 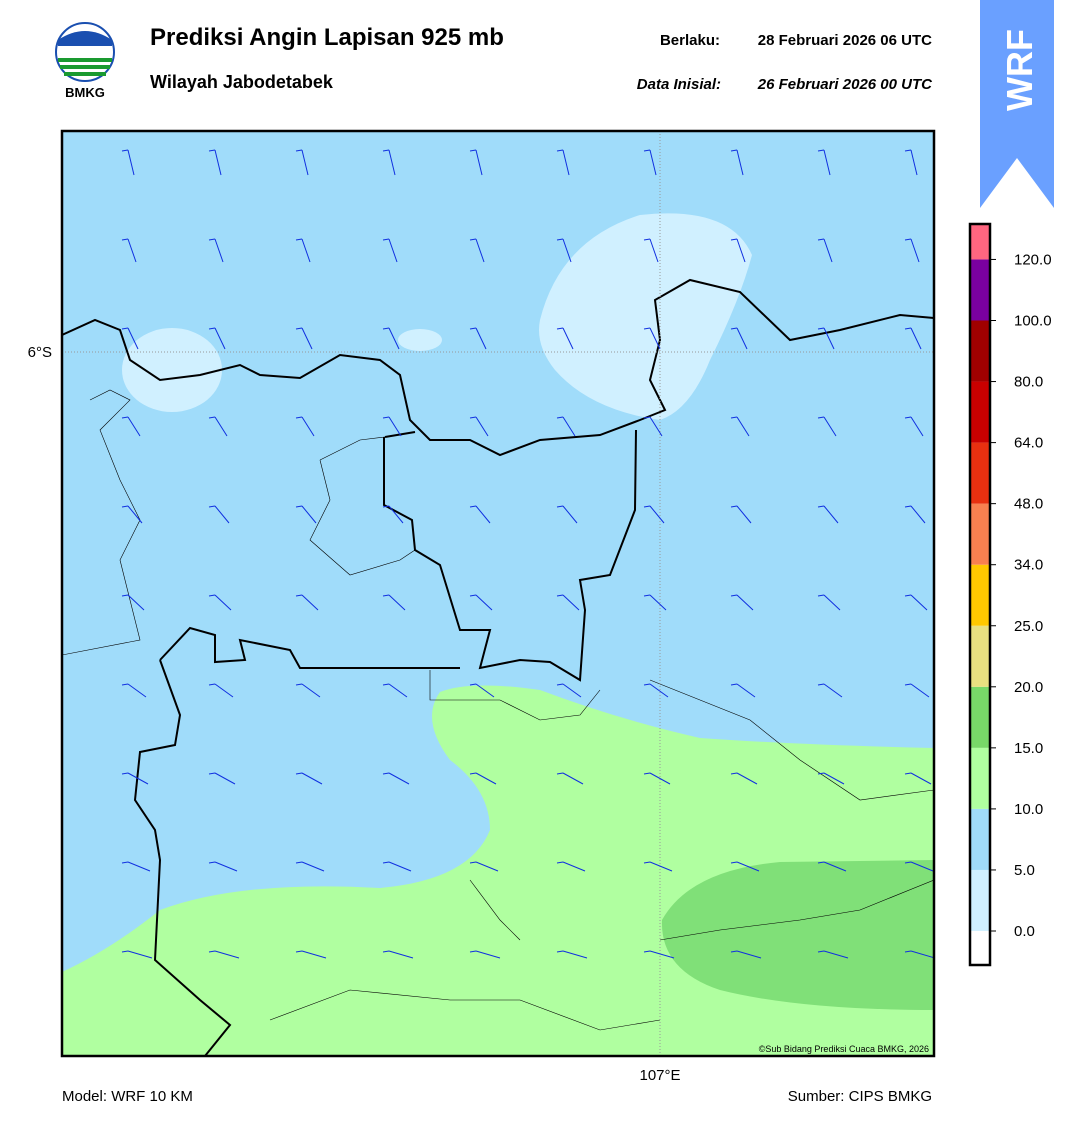 What do you see at coordinates (1028, 687) in the screenshot?
I see `colorbar-label: 20.0` at bounding box center [1028, 687].